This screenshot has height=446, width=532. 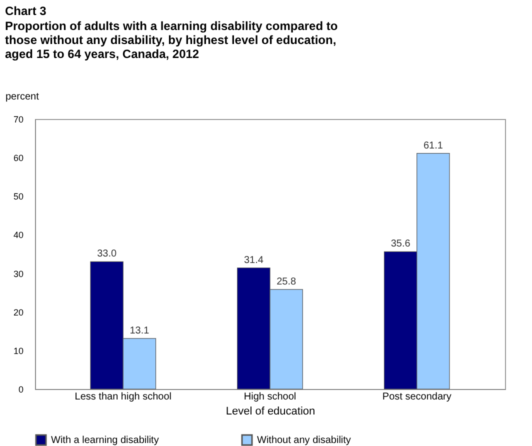 What do you see at coordinates (107, 254) in the screenshot?
I see `data-label: 33.0` at bounding box center [107, 254].